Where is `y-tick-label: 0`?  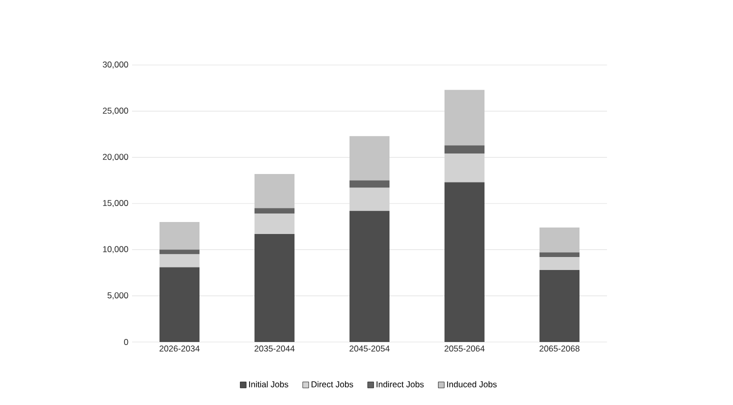 y-tick-label: 0 is located at coordinates (126, 342).